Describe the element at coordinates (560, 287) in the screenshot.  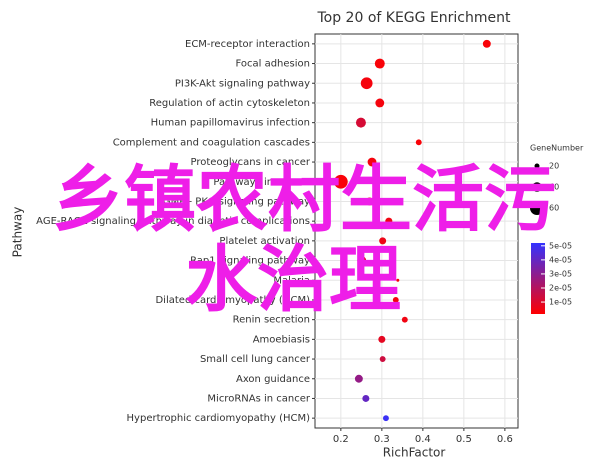
I see `colorbar-label: 2e-05` at that location.